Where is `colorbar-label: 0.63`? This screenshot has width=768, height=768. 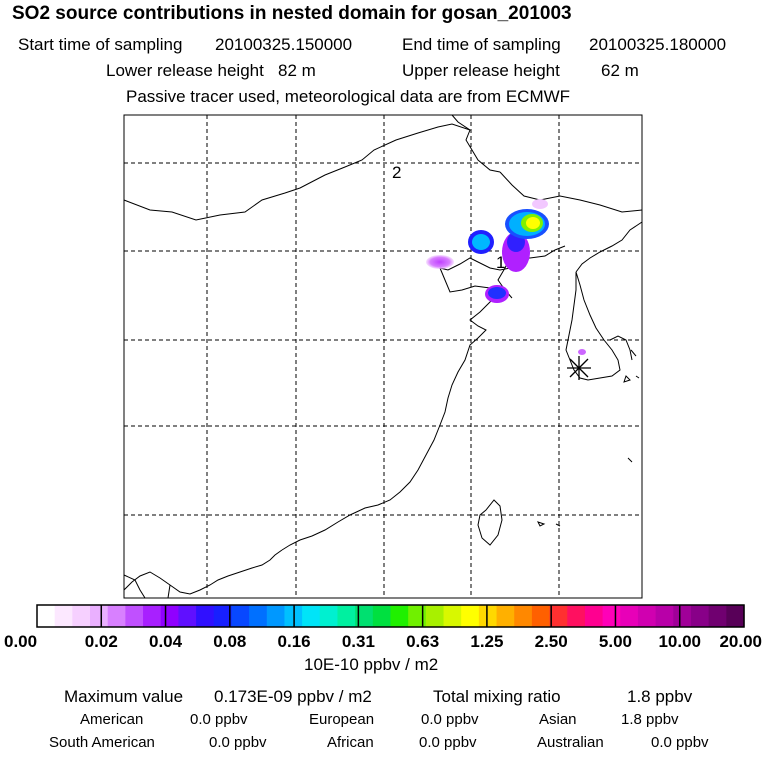 colorbar-label: 0.63 is located at coordinates (422, 641).